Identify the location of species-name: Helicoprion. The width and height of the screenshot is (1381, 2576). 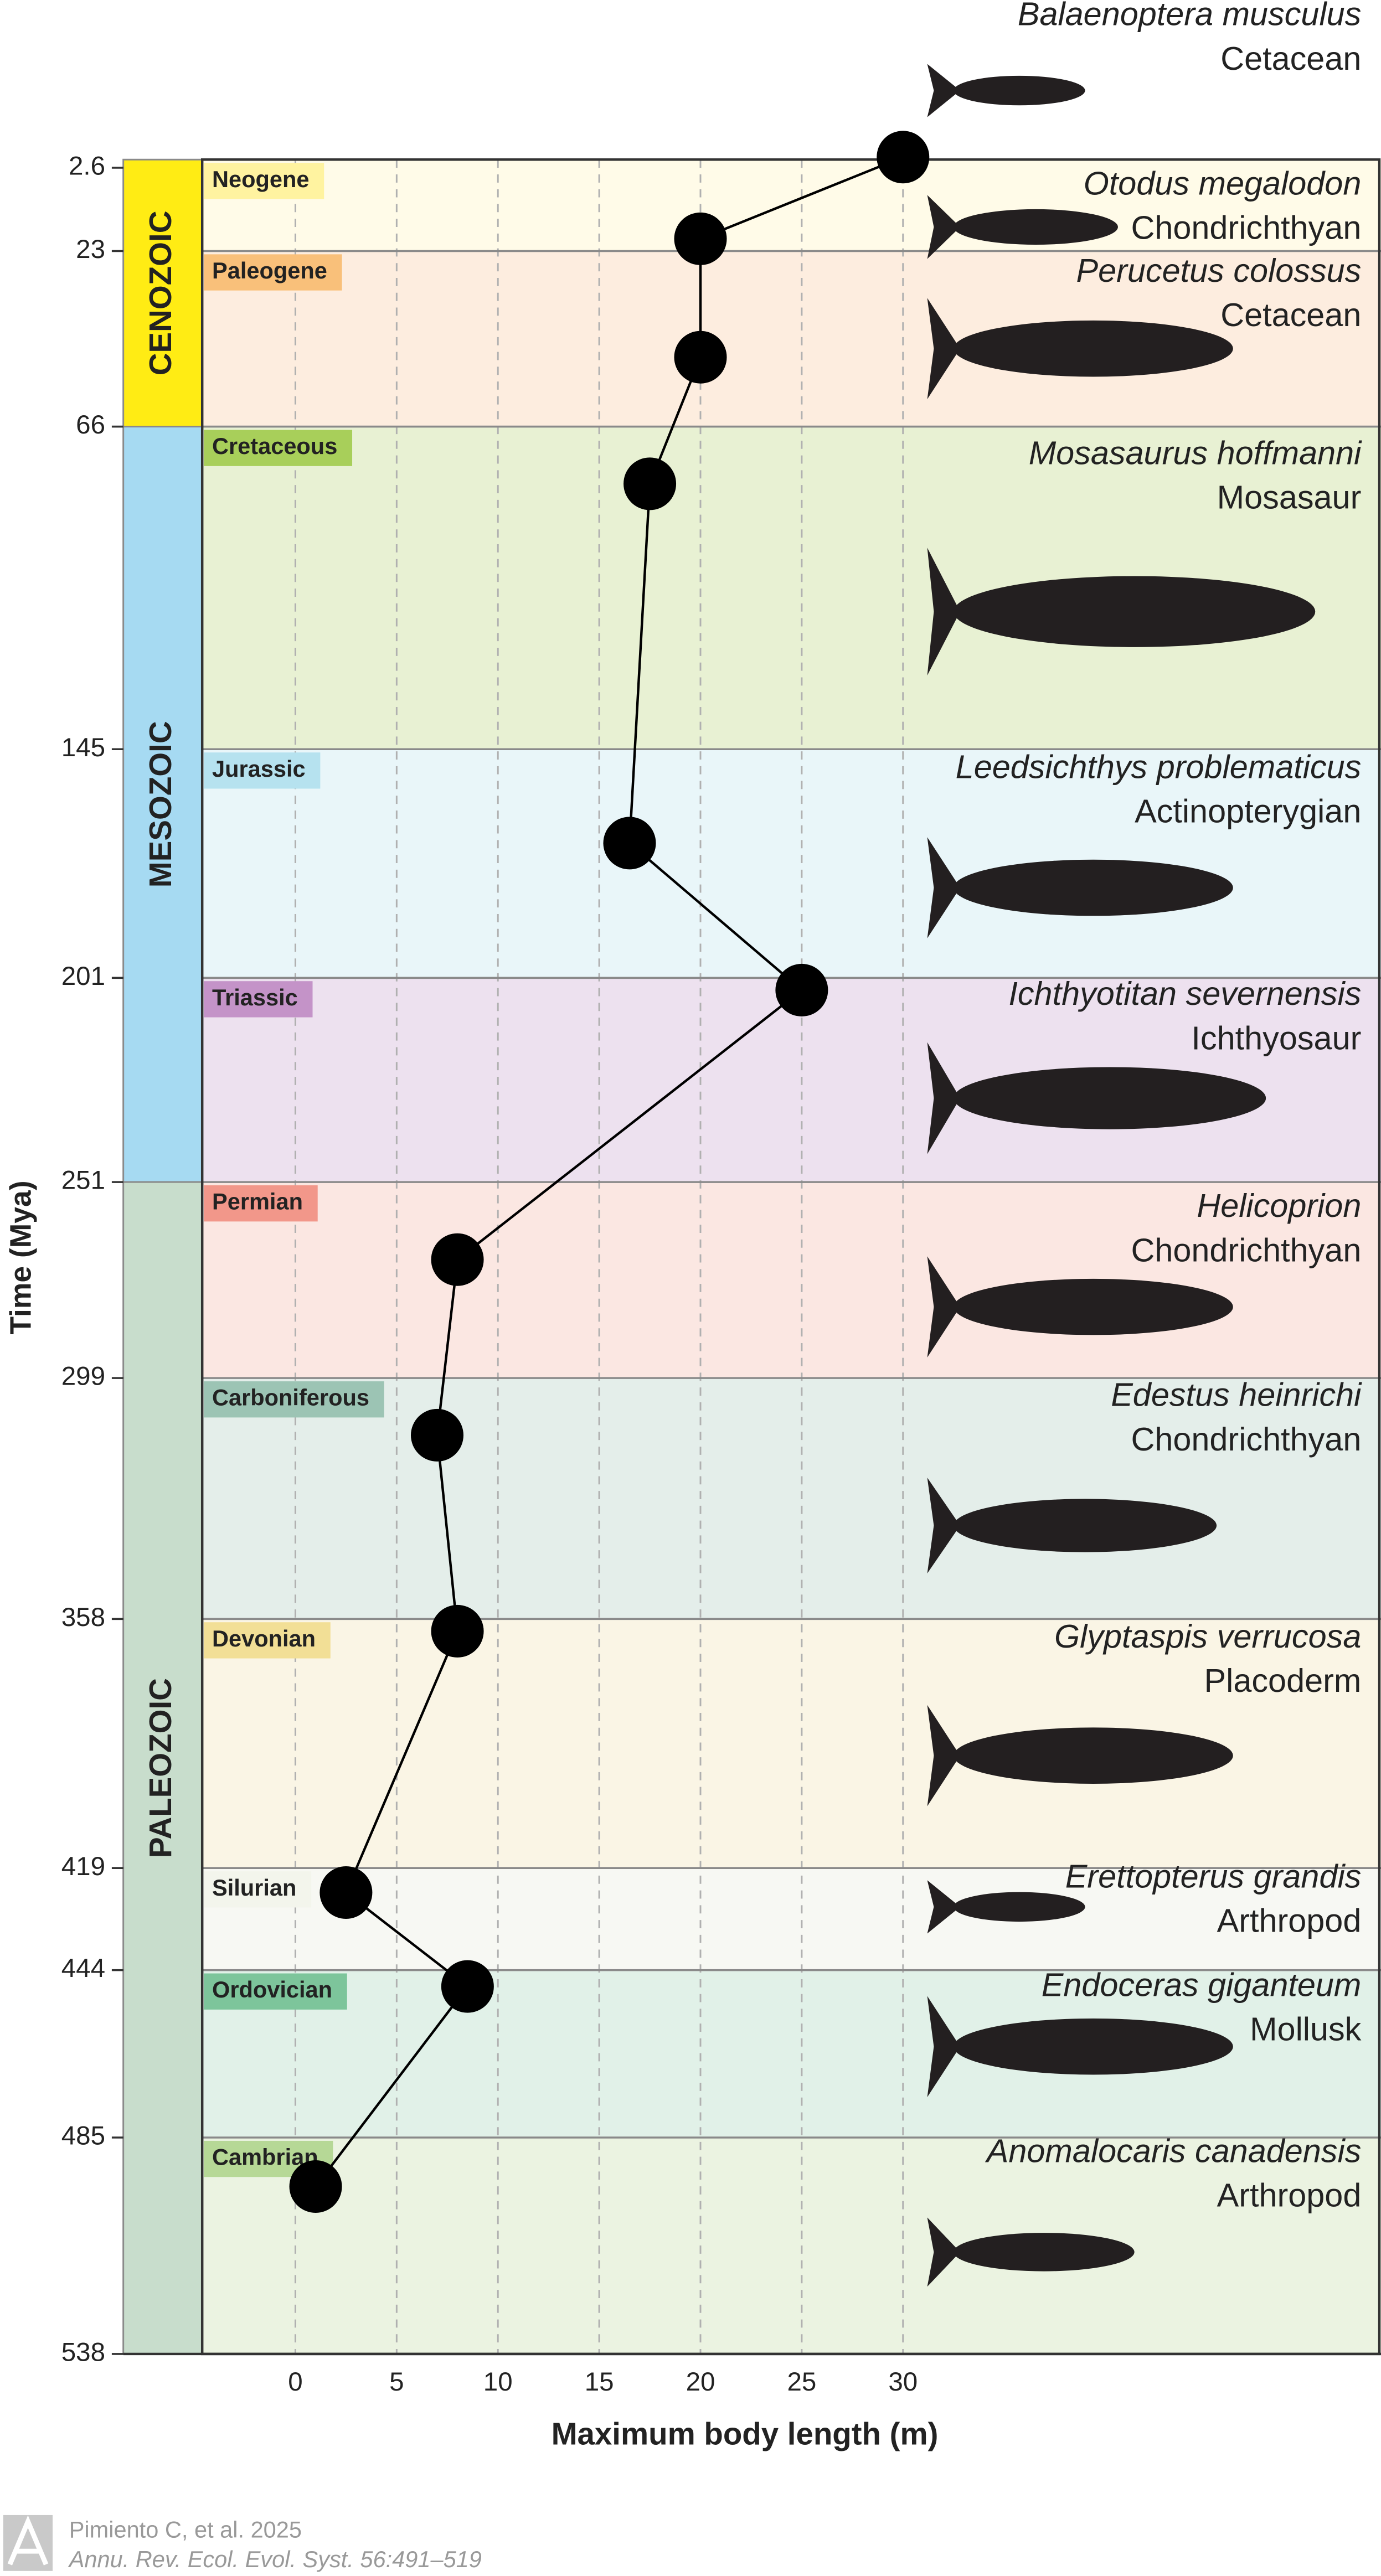
(1279, 1205).